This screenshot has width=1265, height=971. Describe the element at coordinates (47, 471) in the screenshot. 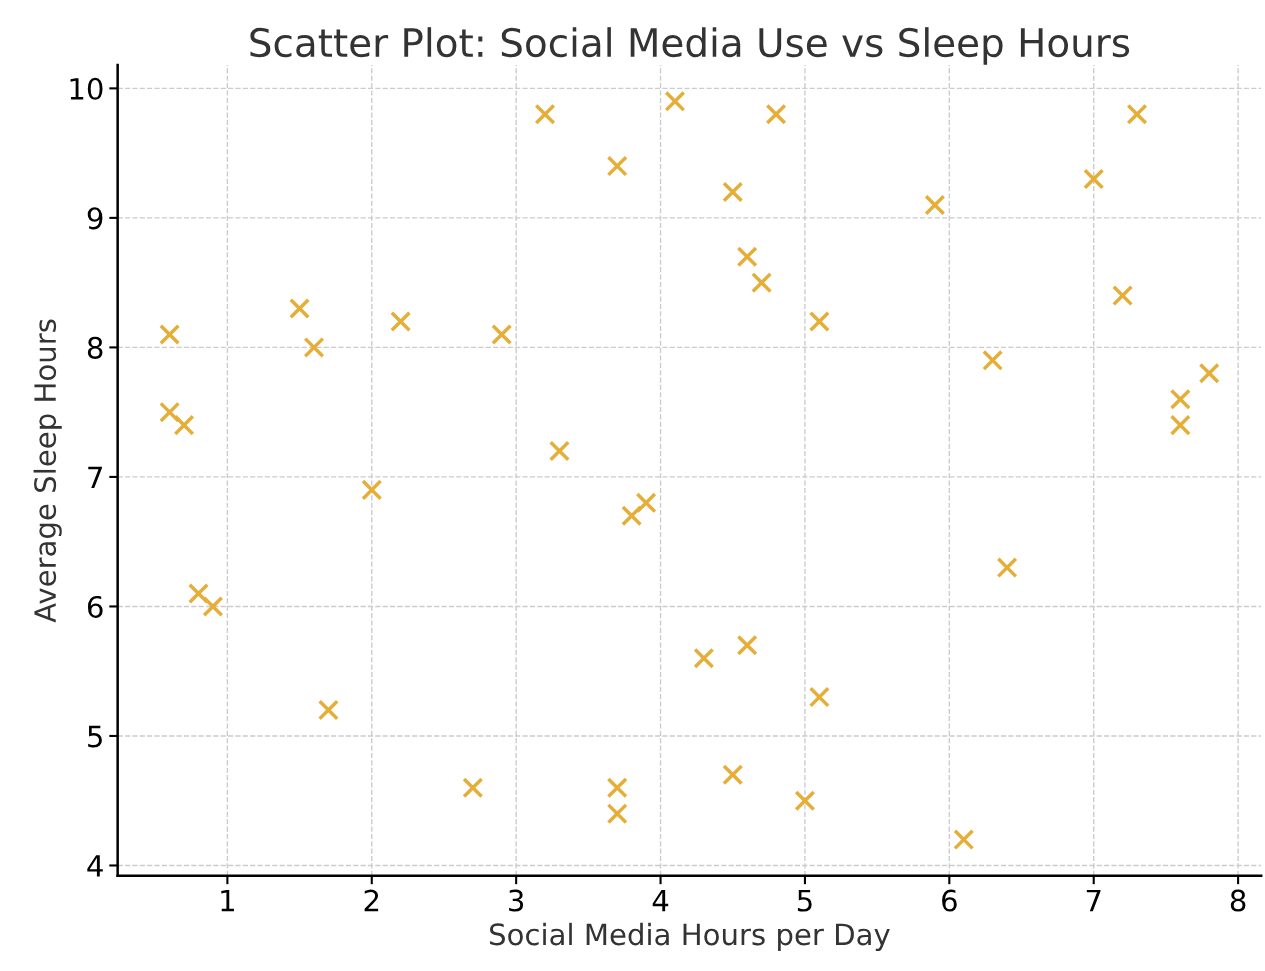

I see `y-axis-title: Average Sleep Hours` at that location.